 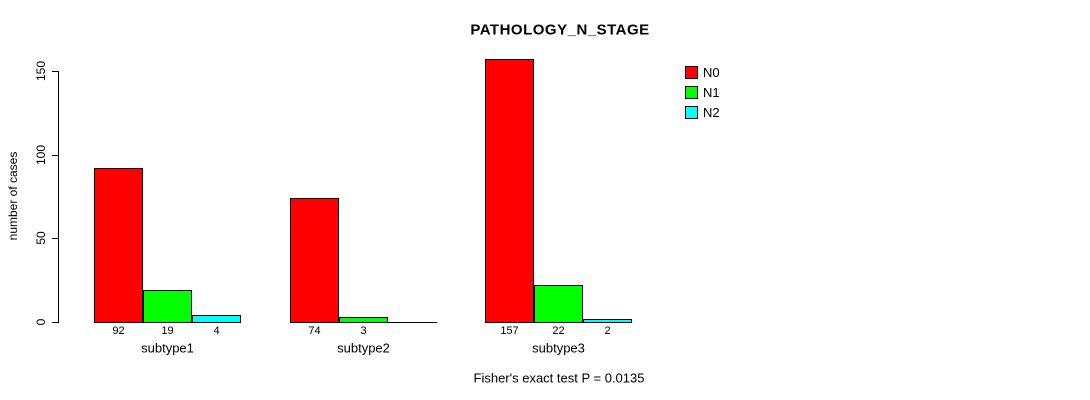 What do you see at coordinates (711, 112) in the screenshot?
I see `legend-label: N2` at bounding box center [711, 112].